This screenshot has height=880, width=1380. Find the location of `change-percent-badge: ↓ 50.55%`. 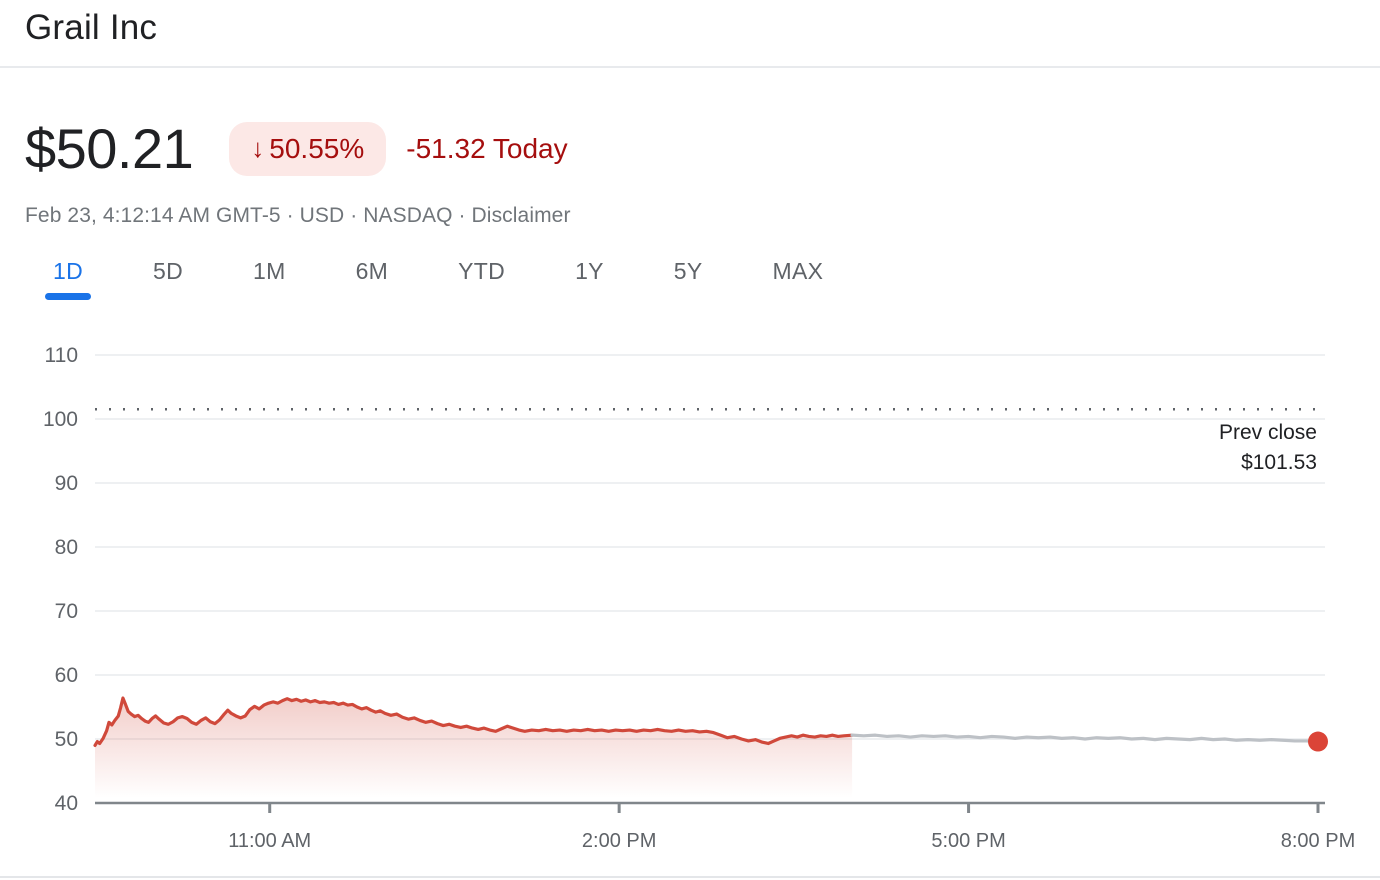

change-percent-badge: ↓ 50.55% is located at coordinates (308, 148).